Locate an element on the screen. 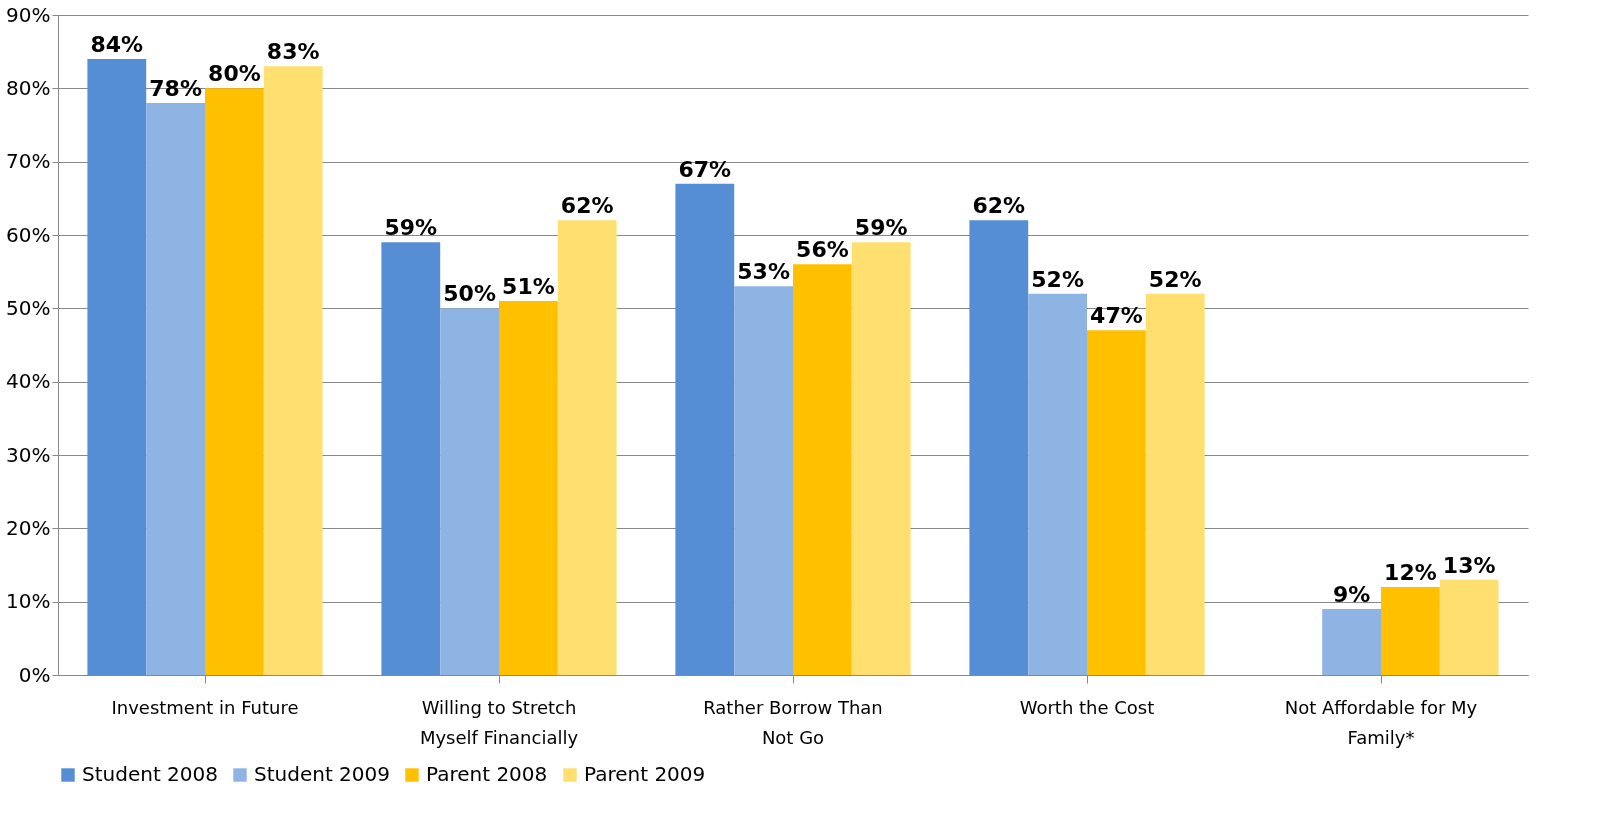 The width and height of the screenshot is (1613, 839). x-tick-label: Willing to Stretch Myself Financially is located at coordinates (499, 722).